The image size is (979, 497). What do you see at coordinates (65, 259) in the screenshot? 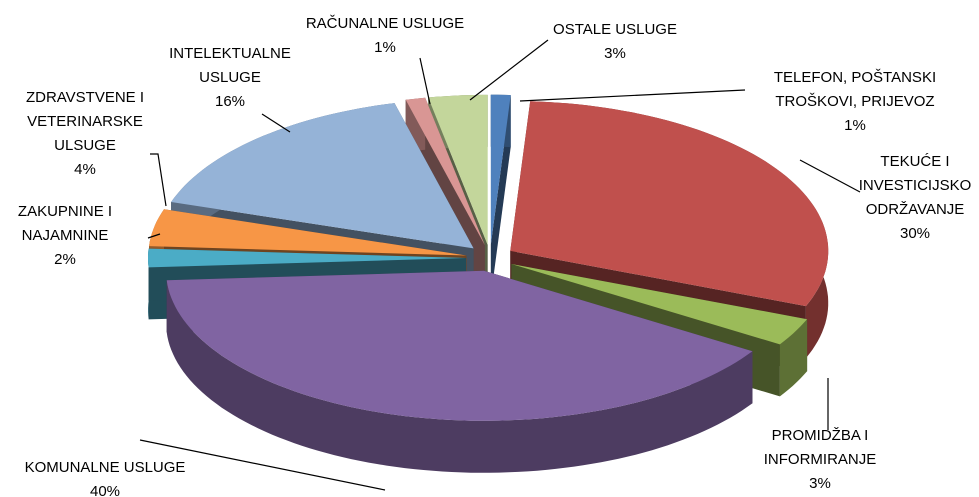
I see `value-label: 2%` at bounding box center [65, 259].